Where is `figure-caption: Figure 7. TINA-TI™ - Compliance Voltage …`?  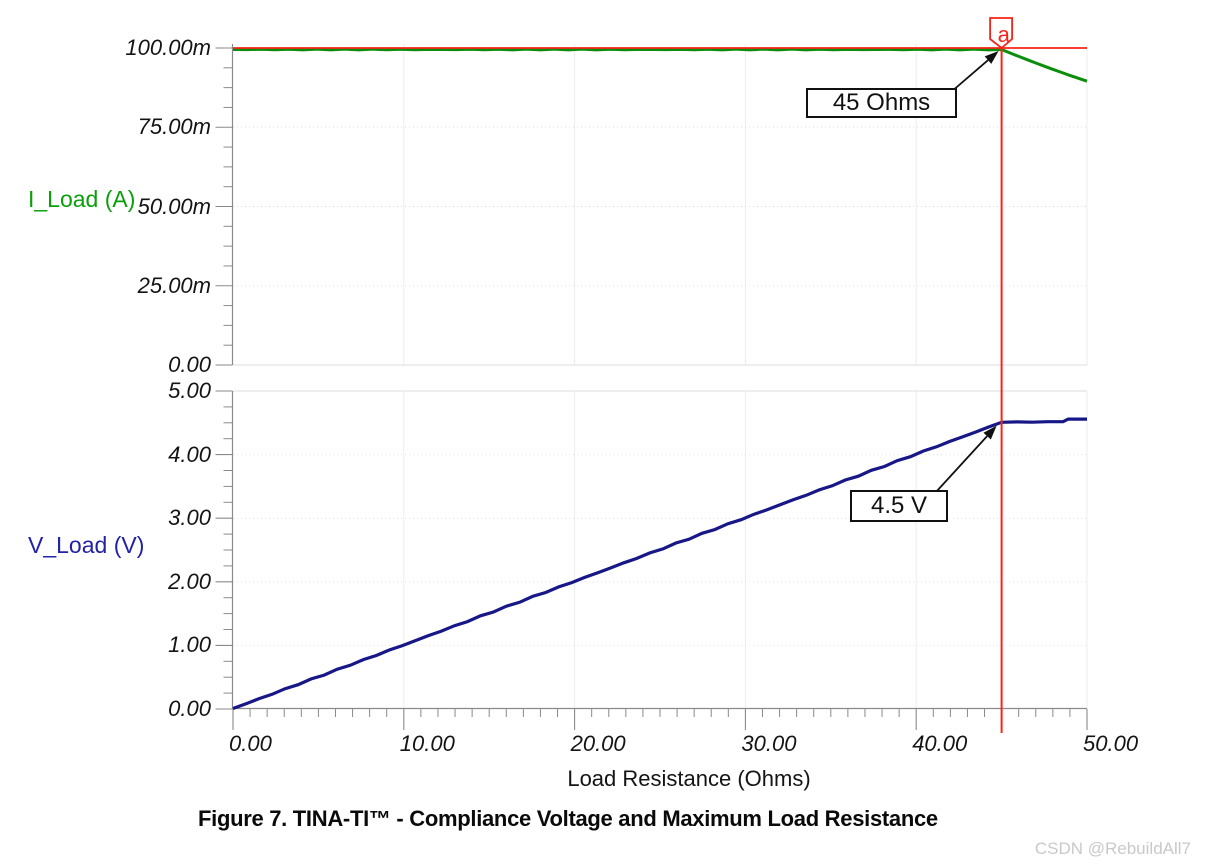
figure-caption: Figure 7. TINA-TI™ - Compliance Voltage … is located at coordinates (568, 818).